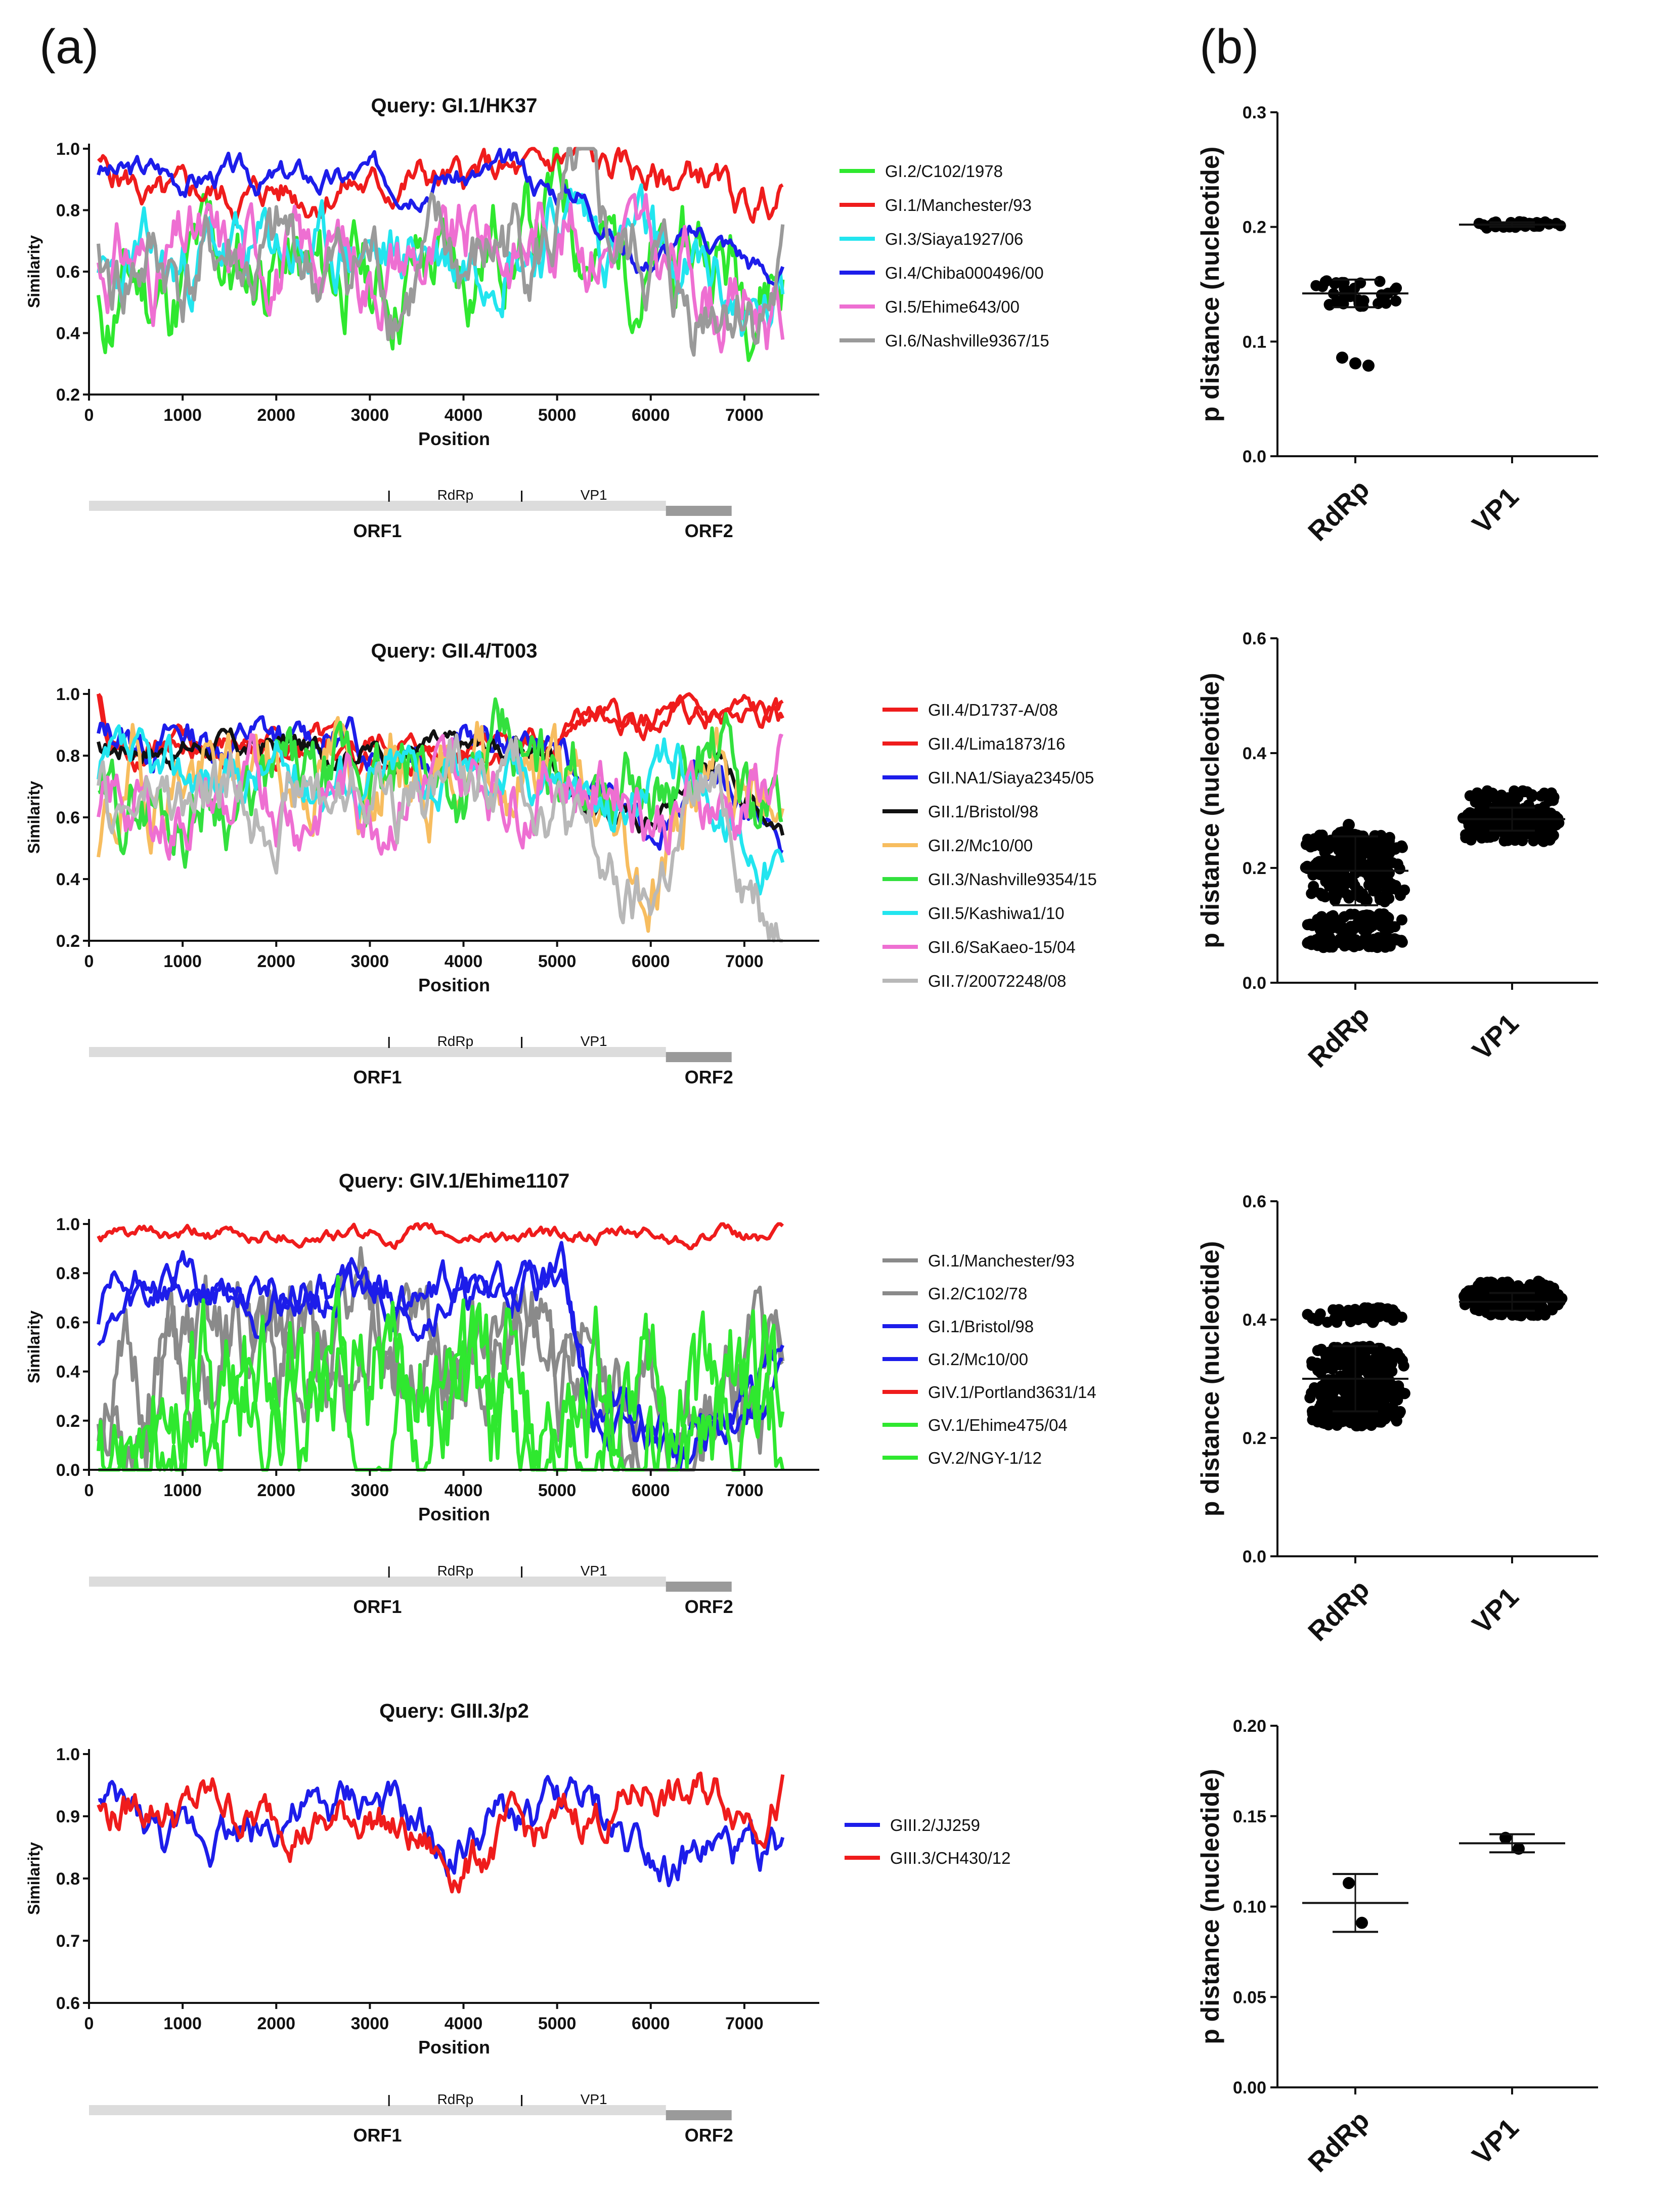  Describe the element at coordinates (980, 846) in the screenshot. I see `legend-label-5: GII.2/Mc10/00` at that location.